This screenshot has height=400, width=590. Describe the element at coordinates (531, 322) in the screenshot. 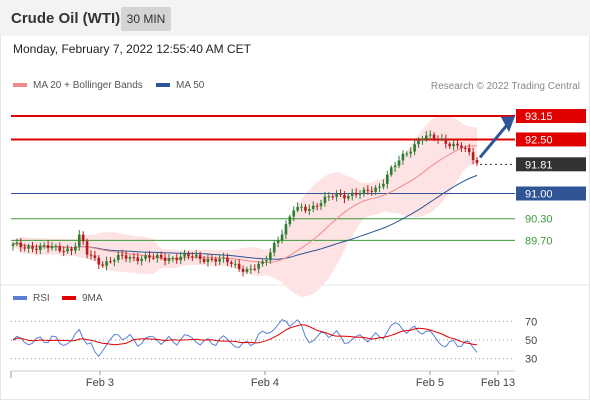

I see `rsi-tick-label: 70` at that location.